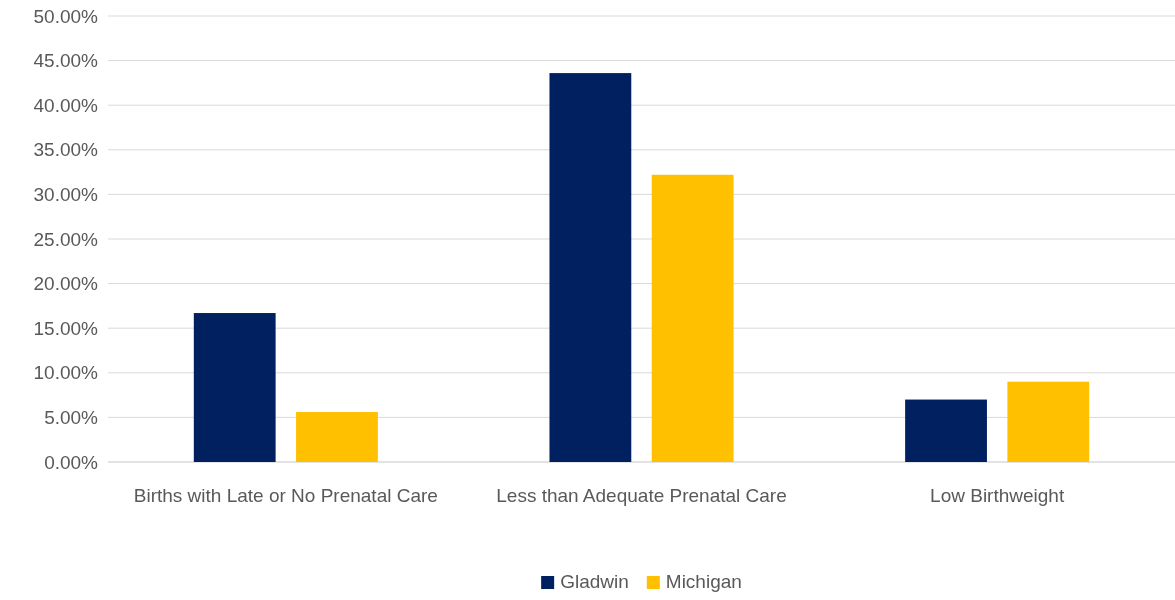 The width and height of the screenshot is (1175, 600). Describe the element at coordinates (641, 495) in the screenshot. I see `x-tick-label: Less than Adequate Prenatal Care` at that location.